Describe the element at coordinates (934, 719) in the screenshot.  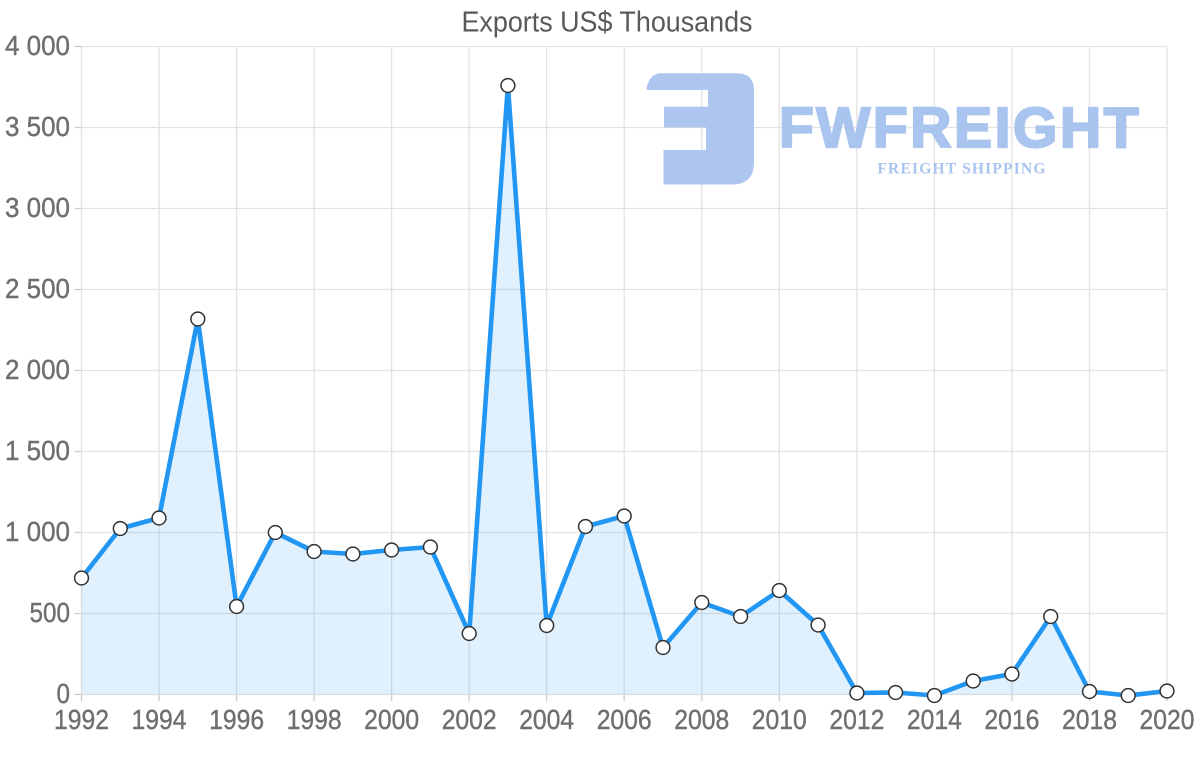
I see `svg-text: 2014` at that location.